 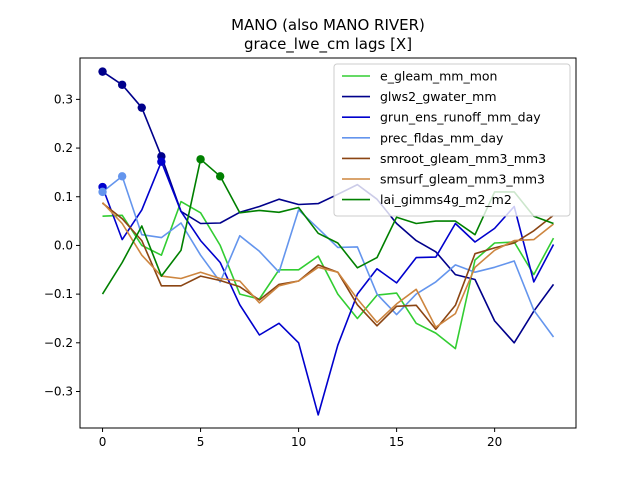 What do you see at coordinates (63, 197) in the screenshot?
I see `y-tick-label: 0.1` at bounding box center [63, 197].